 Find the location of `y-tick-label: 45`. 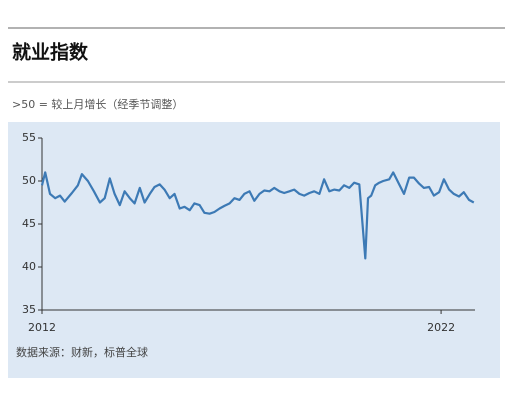

y-tick-label: 45 is located at coordinates (29, 223).